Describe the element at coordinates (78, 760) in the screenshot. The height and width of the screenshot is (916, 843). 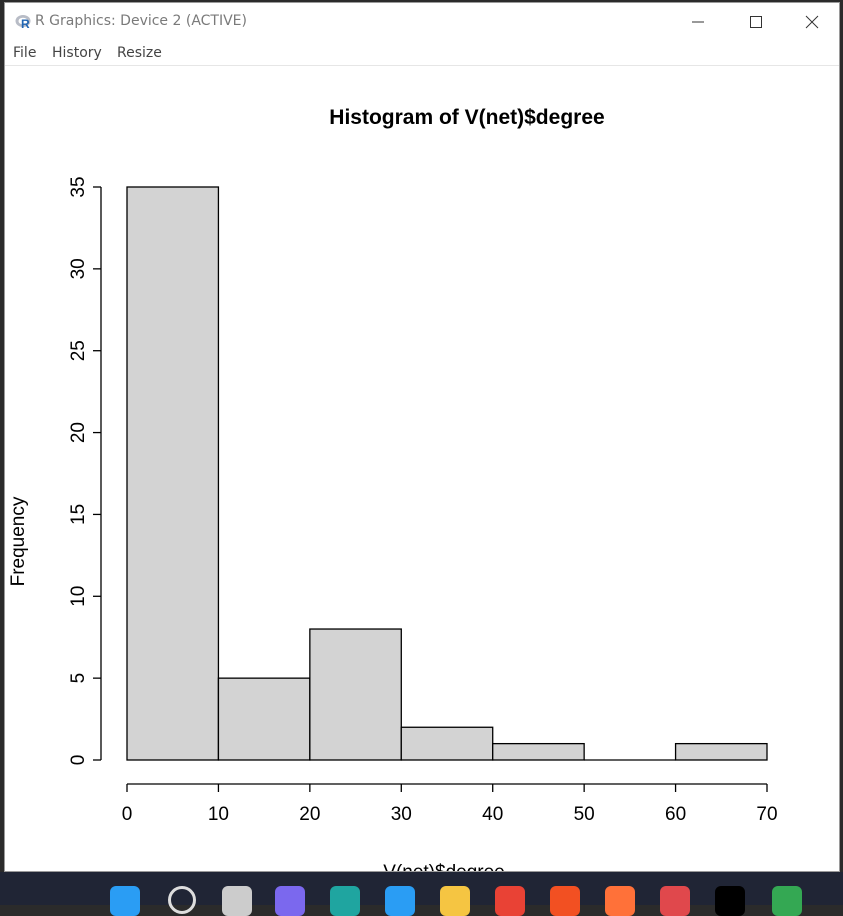
I see `y-tick-label: 0` at that location.